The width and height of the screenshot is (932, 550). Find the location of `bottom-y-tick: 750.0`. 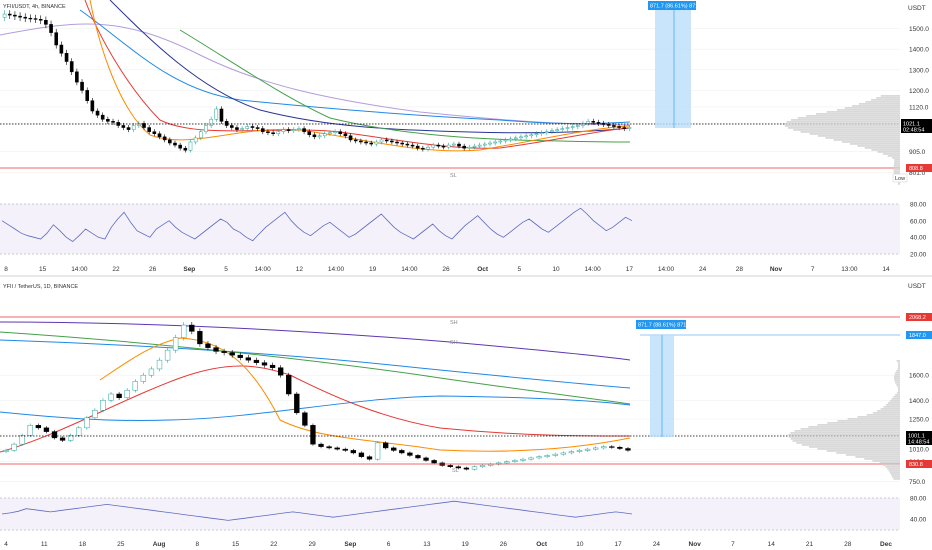

bottom-y-tick: 750.0 is located at coordinates (917, 482).